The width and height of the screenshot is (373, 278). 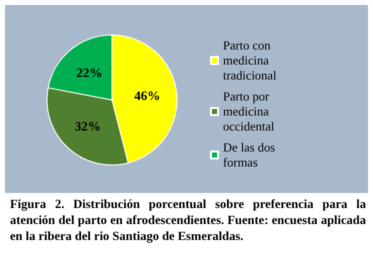 I want to click on legend-label: Parto por medicina occidental, so click(x=249, y=112).